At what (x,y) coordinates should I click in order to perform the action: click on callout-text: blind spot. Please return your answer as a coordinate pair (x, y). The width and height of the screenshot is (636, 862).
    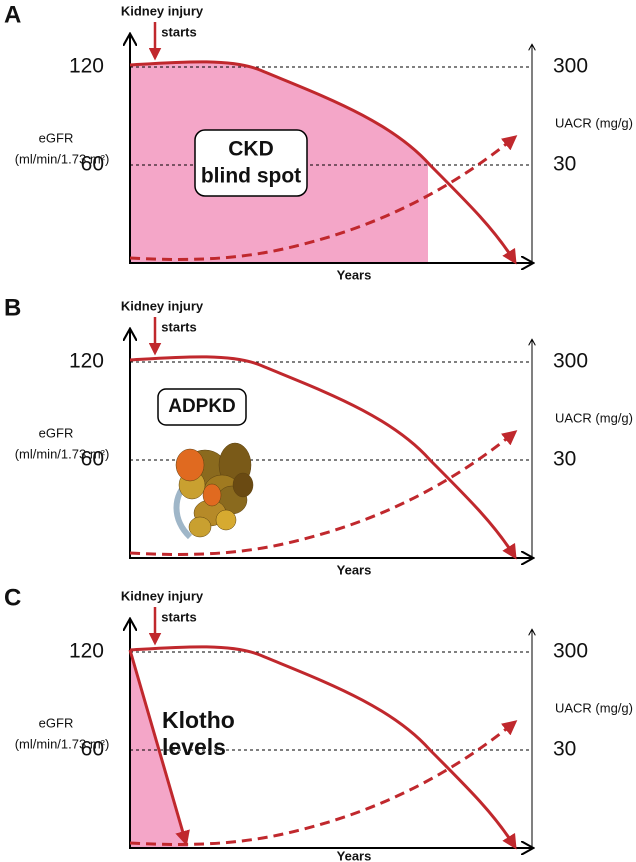
    Looking at the image, I should click on (251, 176).